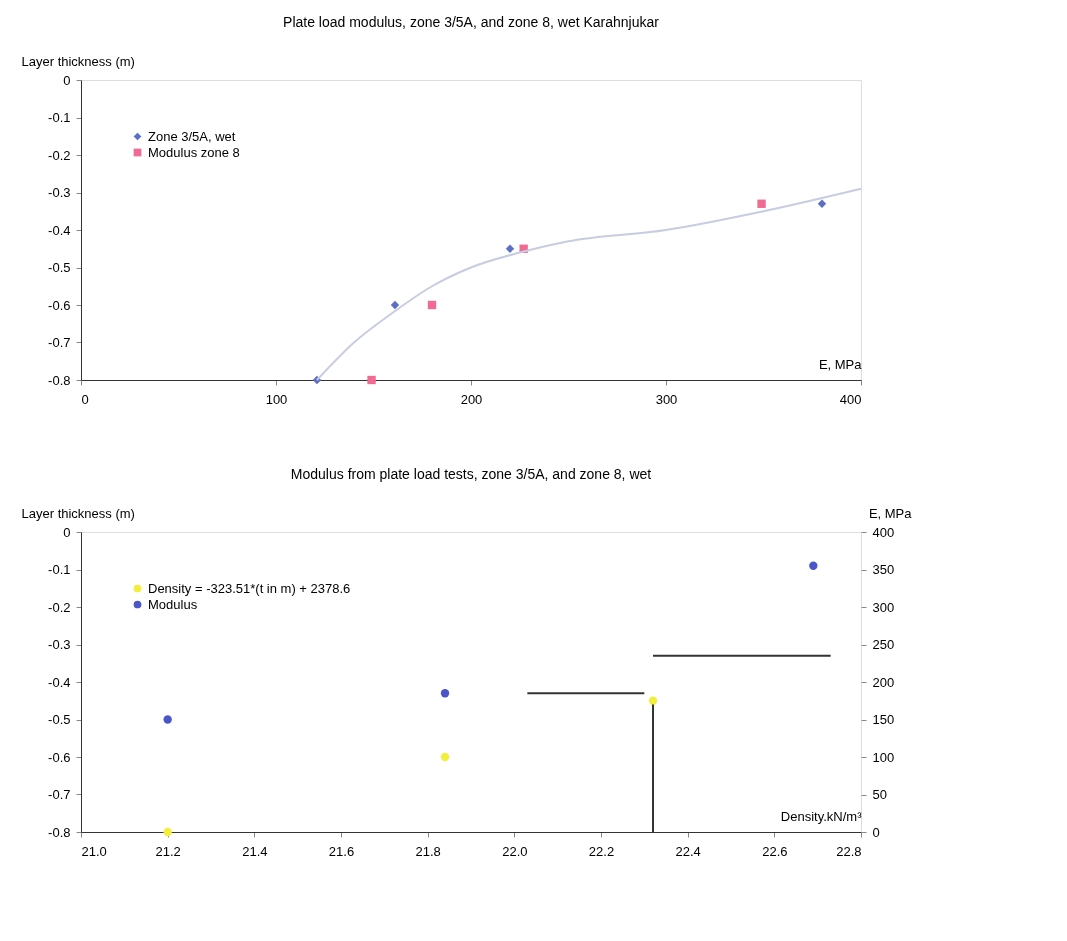 This screenshot has width=1067, height=941. Describe the element at coordinates (276, 399) in the screenshot. I see `x-tick-label: 100` at that location.